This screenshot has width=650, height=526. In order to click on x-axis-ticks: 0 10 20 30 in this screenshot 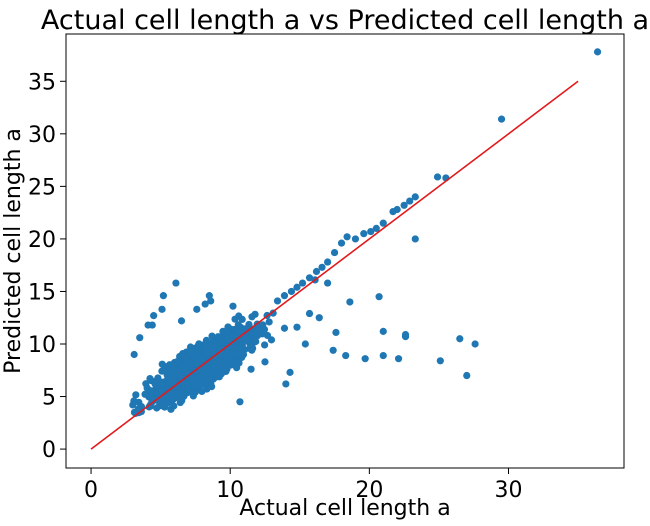, I will do `click(303, 485)`.